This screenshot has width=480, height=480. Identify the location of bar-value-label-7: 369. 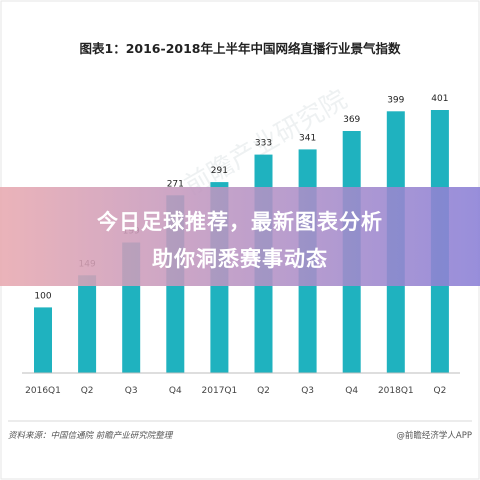
(351, 120).